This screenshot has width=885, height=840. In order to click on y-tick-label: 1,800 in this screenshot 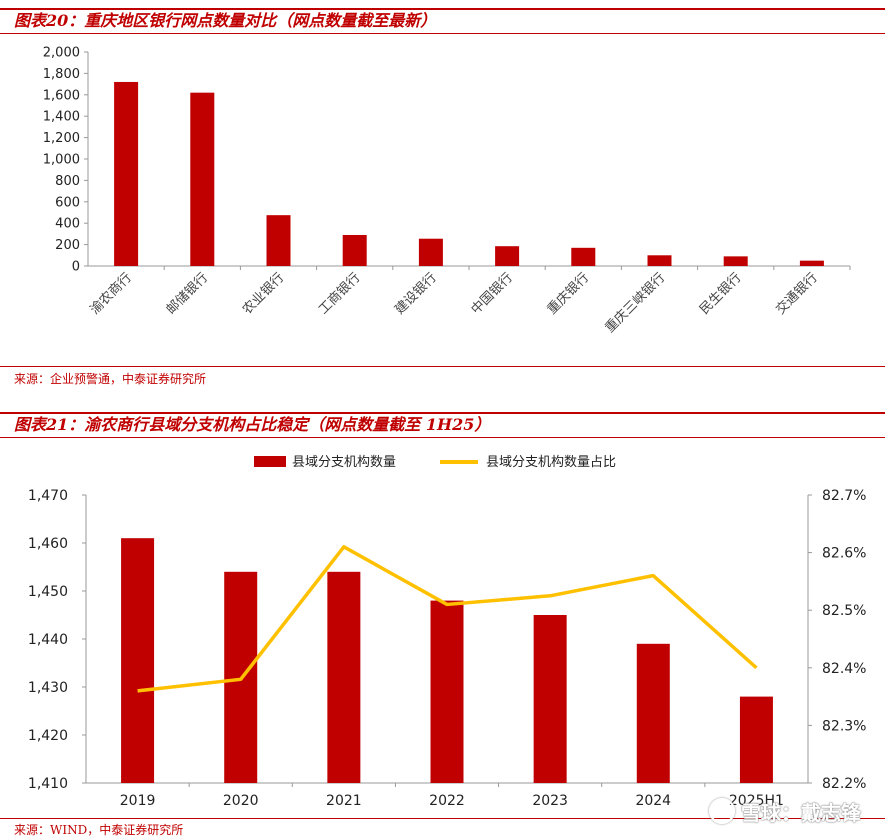, I will do `click(61, 74)`.